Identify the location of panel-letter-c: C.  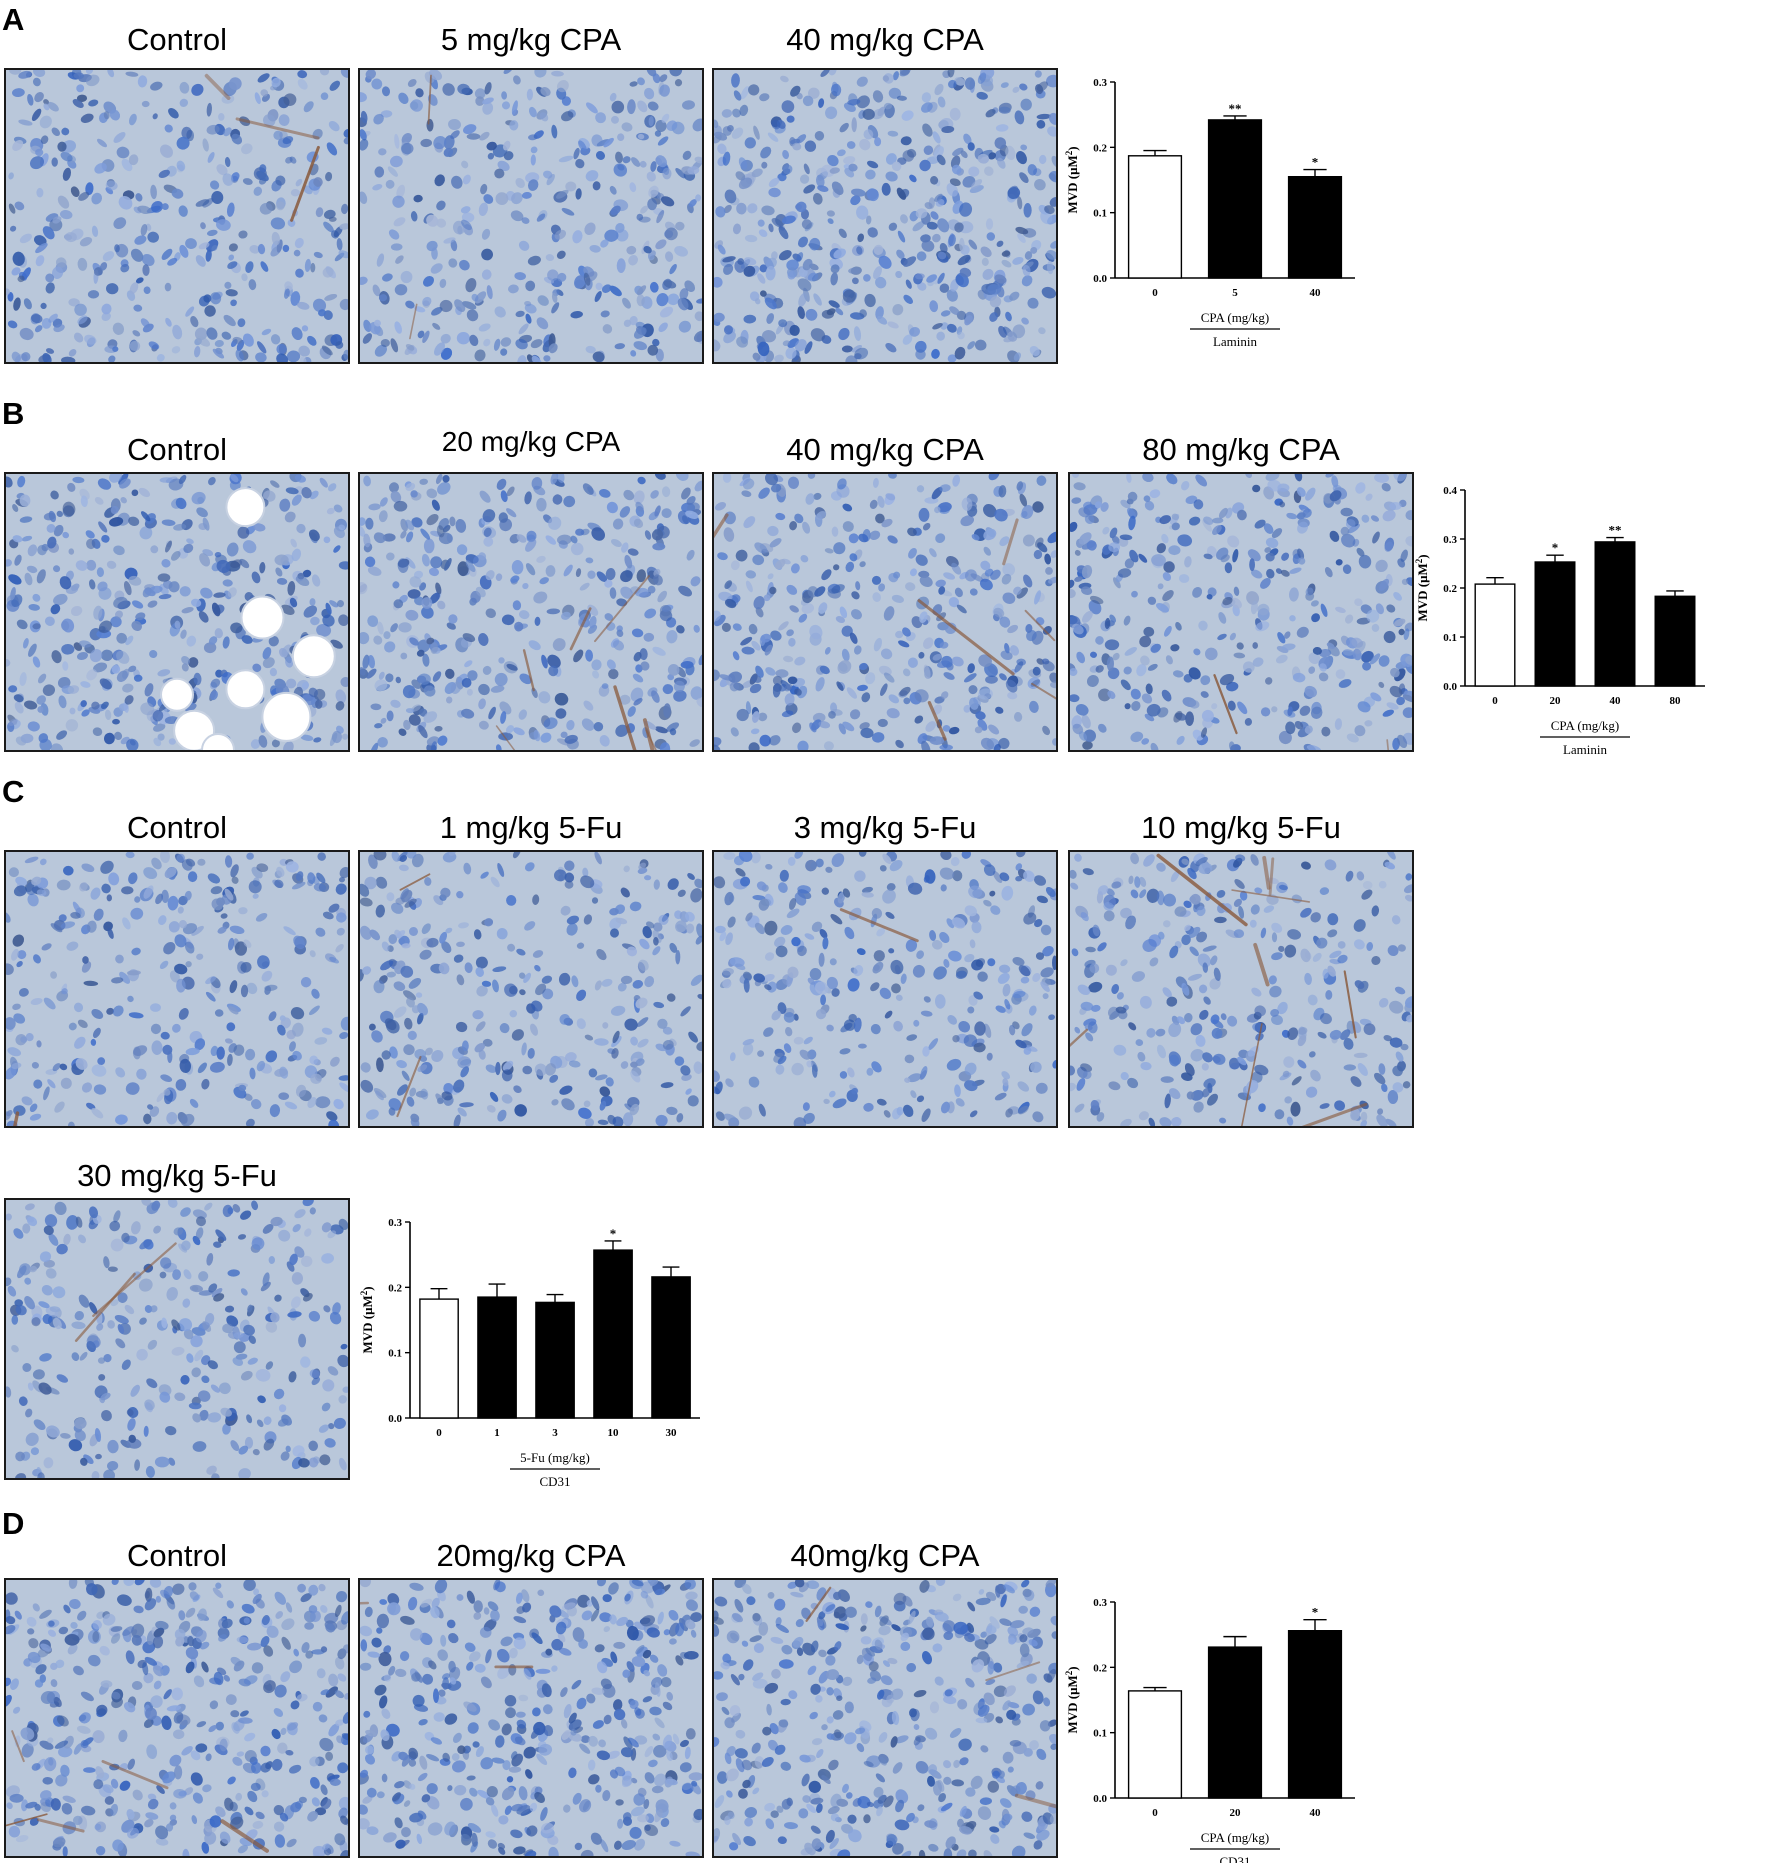
(13, 791).